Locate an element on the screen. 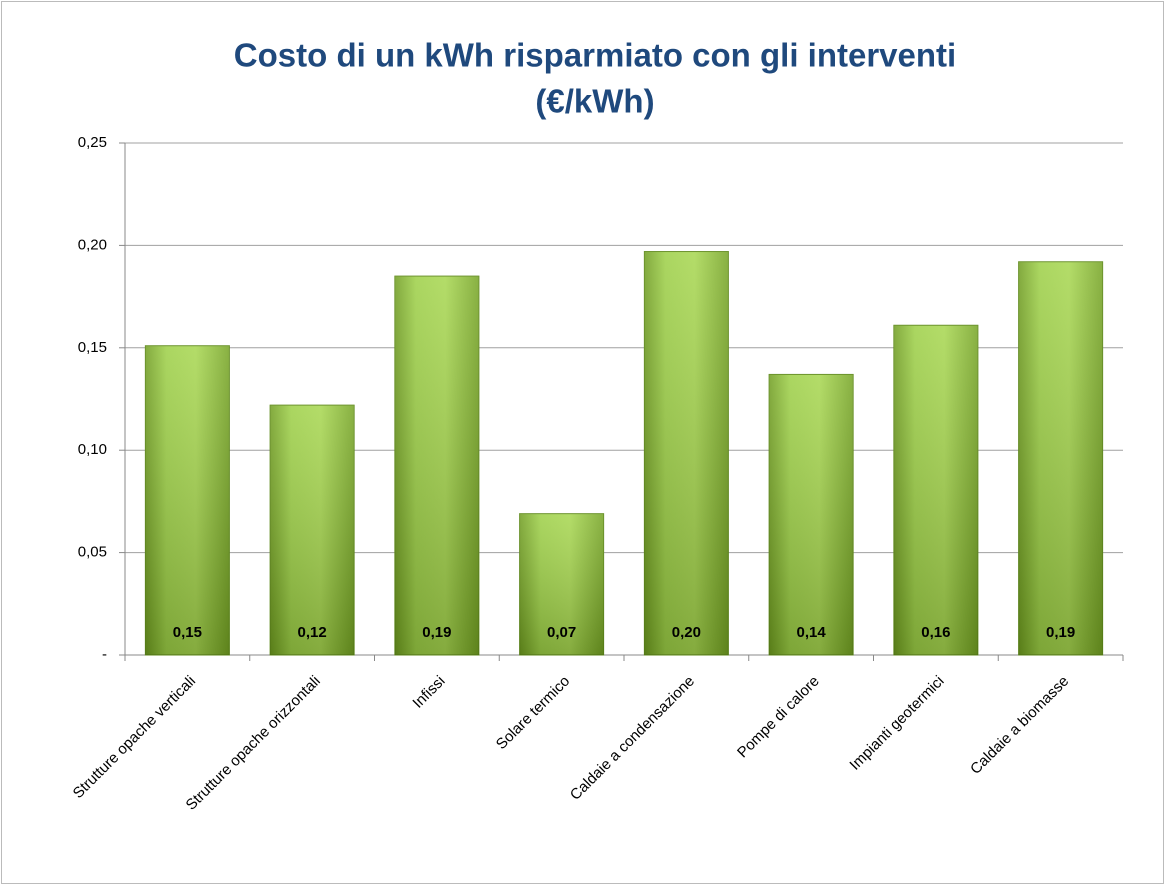 This screenshot has width=1166, height=886. y-tick-label: 0,15 is located at coordinates (92, 347).